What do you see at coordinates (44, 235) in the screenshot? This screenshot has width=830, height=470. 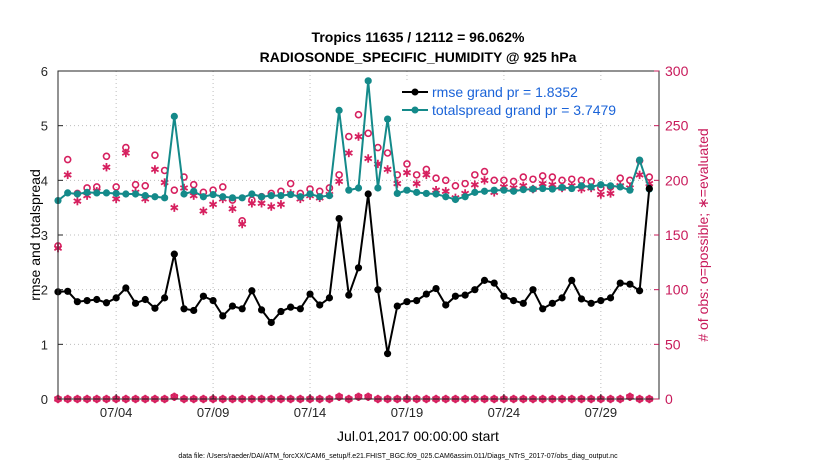 I see `y-left-tick-label: 3` at bounding box center [44, 235].